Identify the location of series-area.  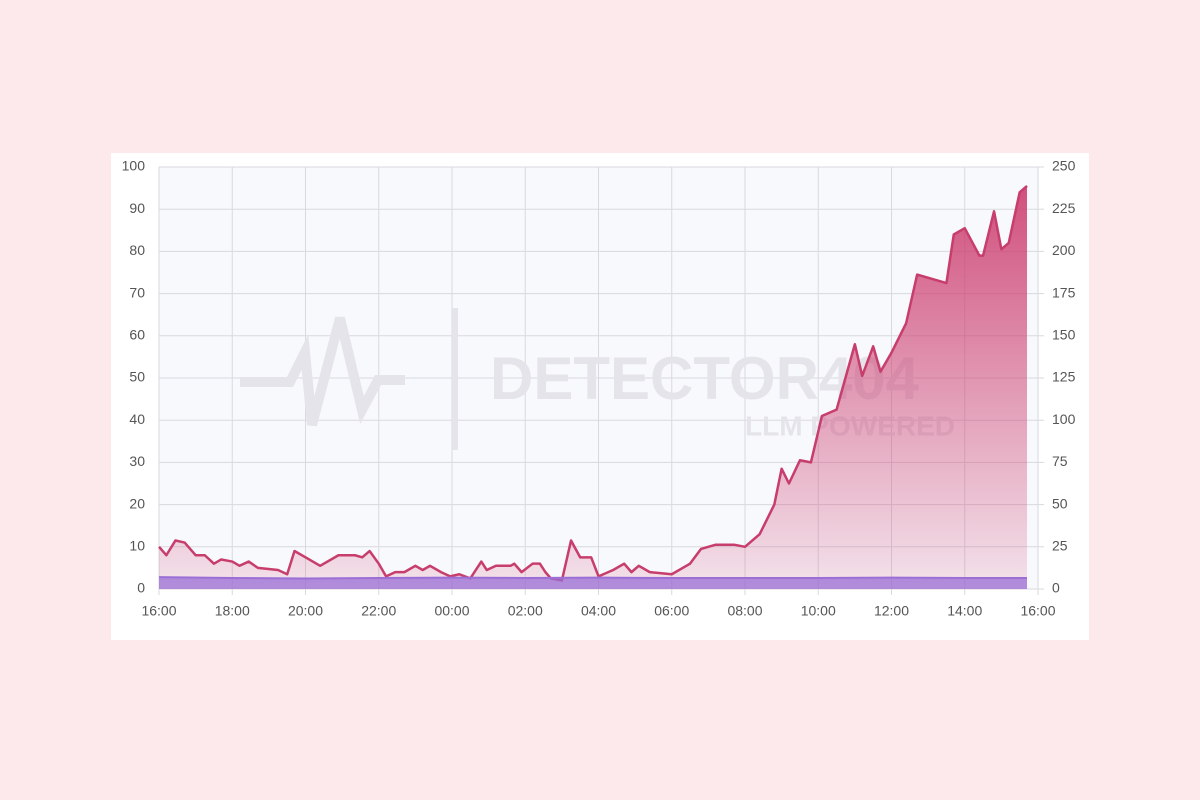
(593, 583).